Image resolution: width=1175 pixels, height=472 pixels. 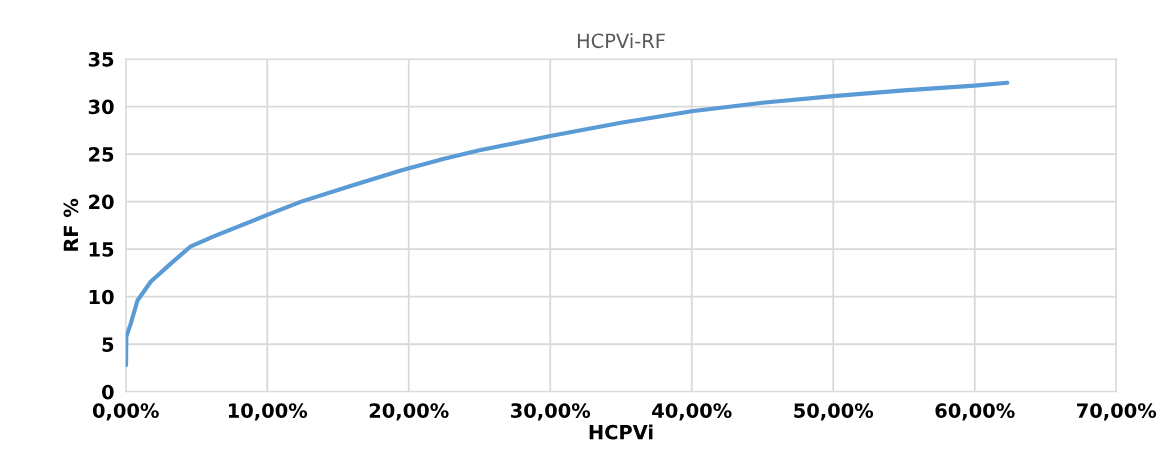 What do you see at coordinates (125, 412) in the screenshot?
I see `x-tick-label: 0,00%` at bounding box center [125, 412].